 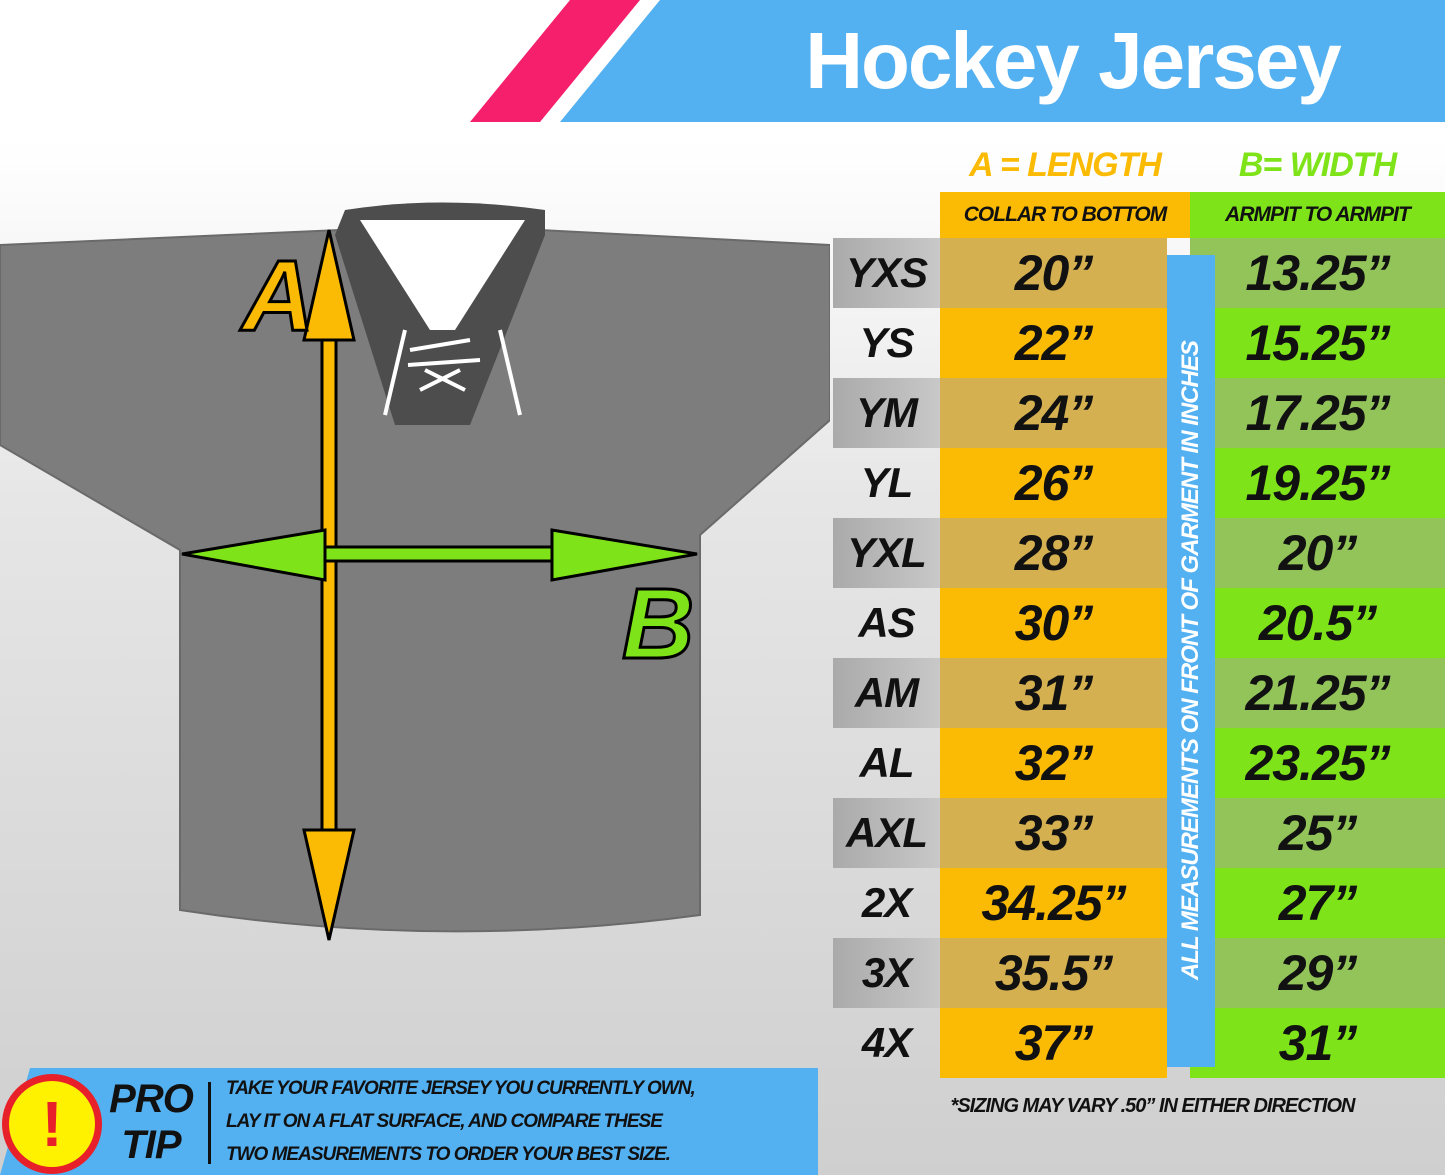 I want to click on length-cell: 31”, so click(x=1053, y=693).